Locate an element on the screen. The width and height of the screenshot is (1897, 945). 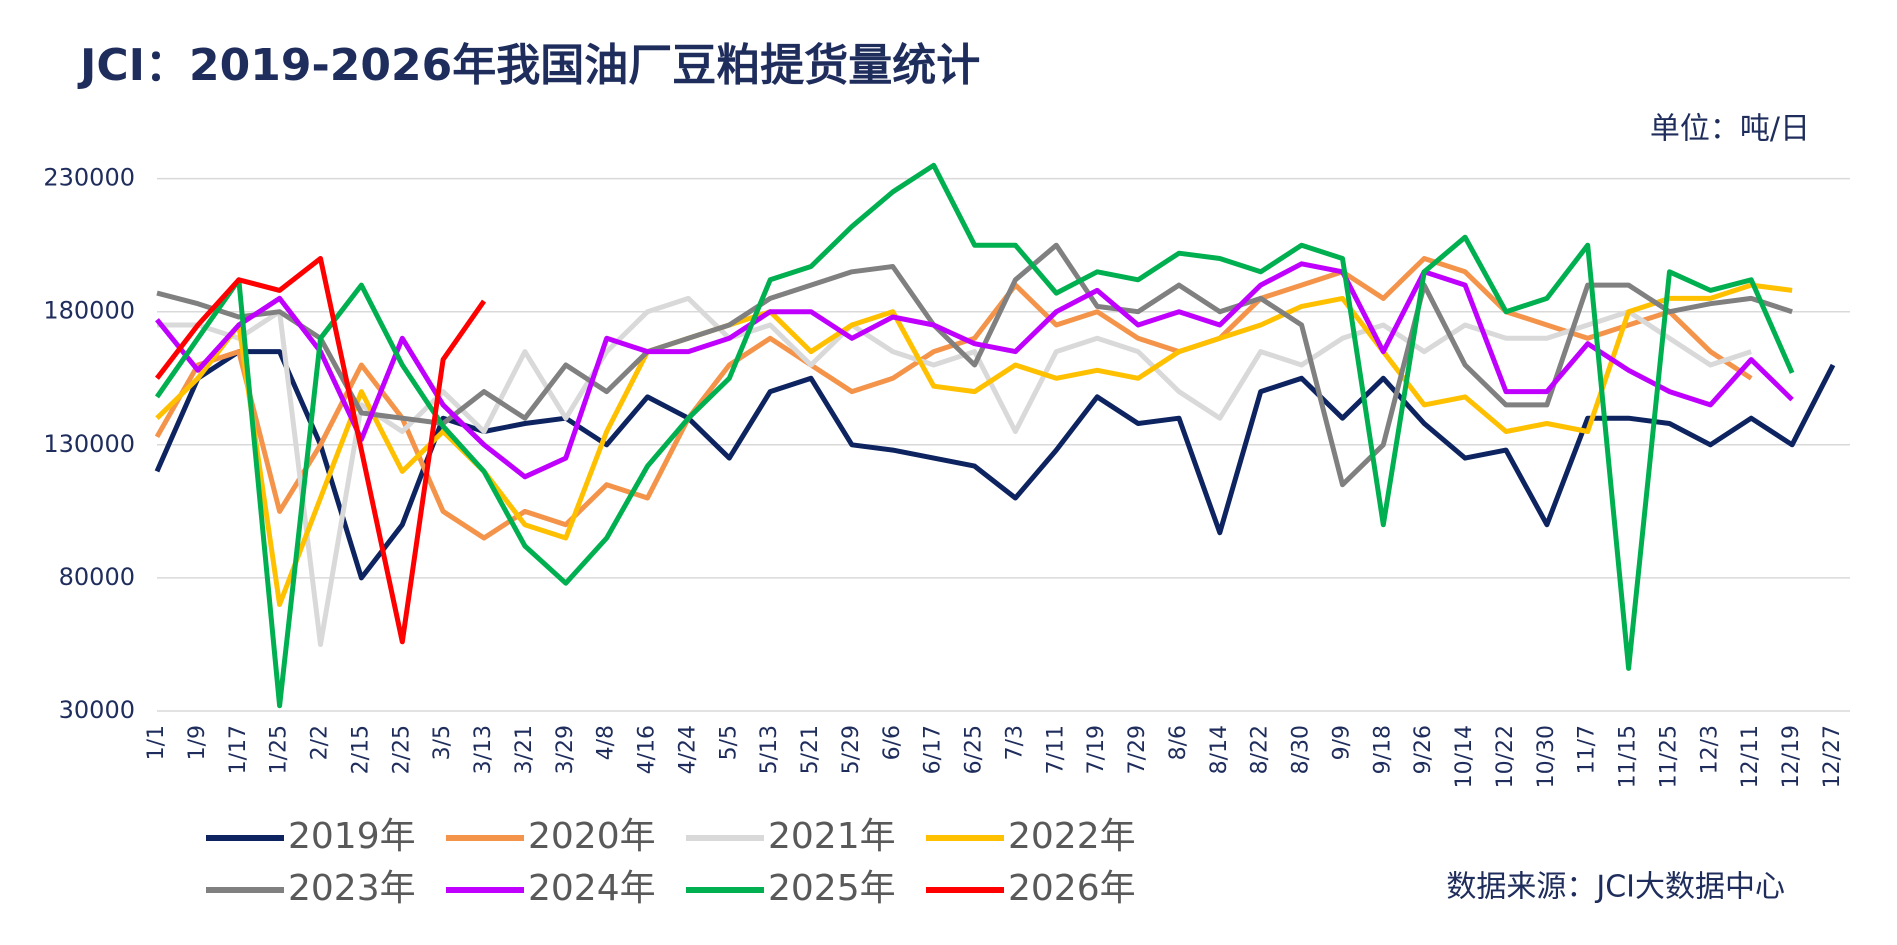
x-tick-label: 3/13 is located at coordinates (483, 749).